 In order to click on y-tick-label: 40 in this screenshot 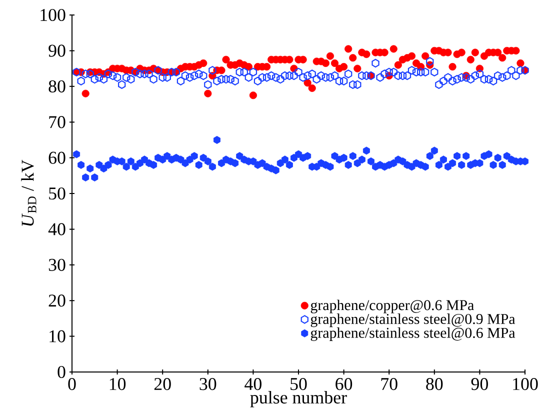, I will do `click(57, 229)`.